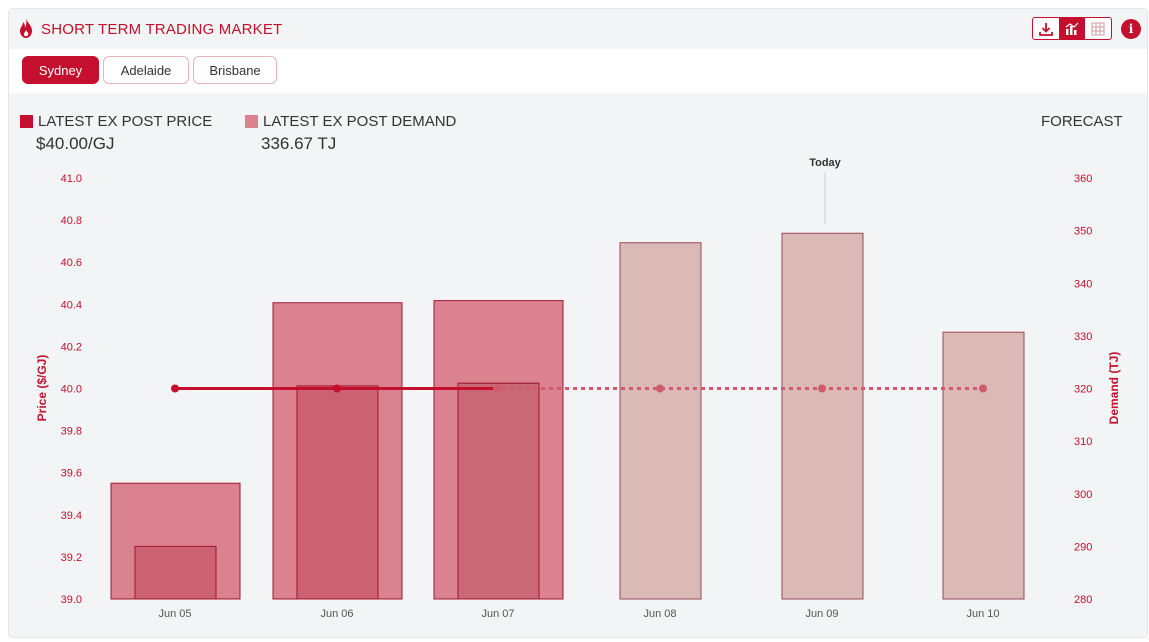  What do you see at coordinates (360, 121) in the screenshot?
I see `demand-label: LATEST EX POST DEMAND` at bounding box center [360, 121].